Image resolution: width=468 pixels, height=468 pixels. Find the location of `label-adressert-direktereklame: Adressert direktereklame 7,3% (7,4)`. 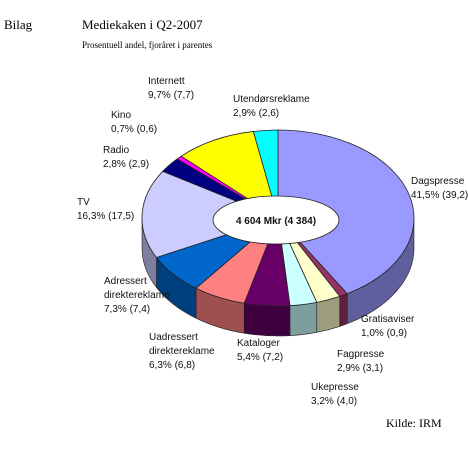

label-adressert-direktereklame: Adressert direktereklame 7,3% (7,4) is located at coordinates (137, 295).